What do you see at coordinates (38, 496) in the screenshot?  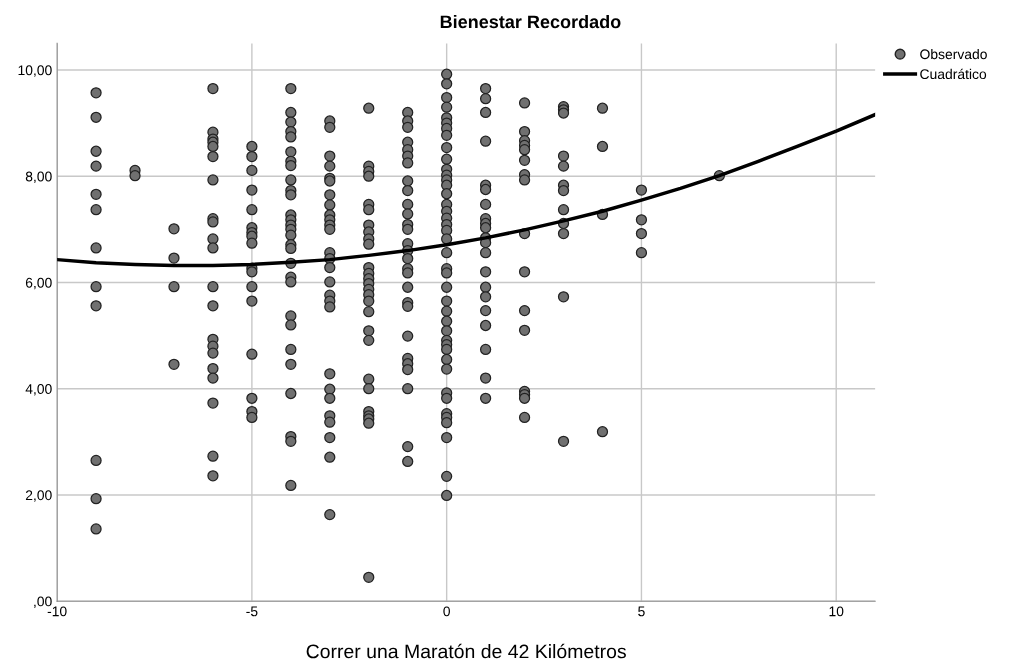 I see `y-tick-label: 2,00` at bounding box center [38, 496].